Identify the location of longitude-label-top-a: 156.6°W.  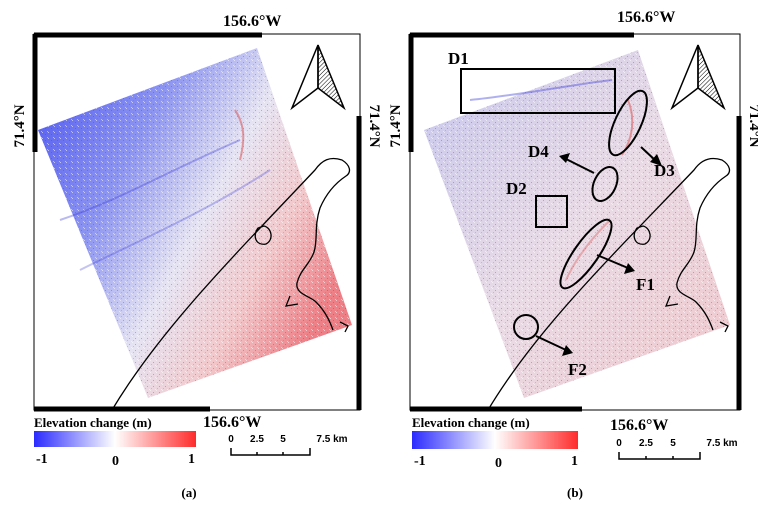
(252, 21).